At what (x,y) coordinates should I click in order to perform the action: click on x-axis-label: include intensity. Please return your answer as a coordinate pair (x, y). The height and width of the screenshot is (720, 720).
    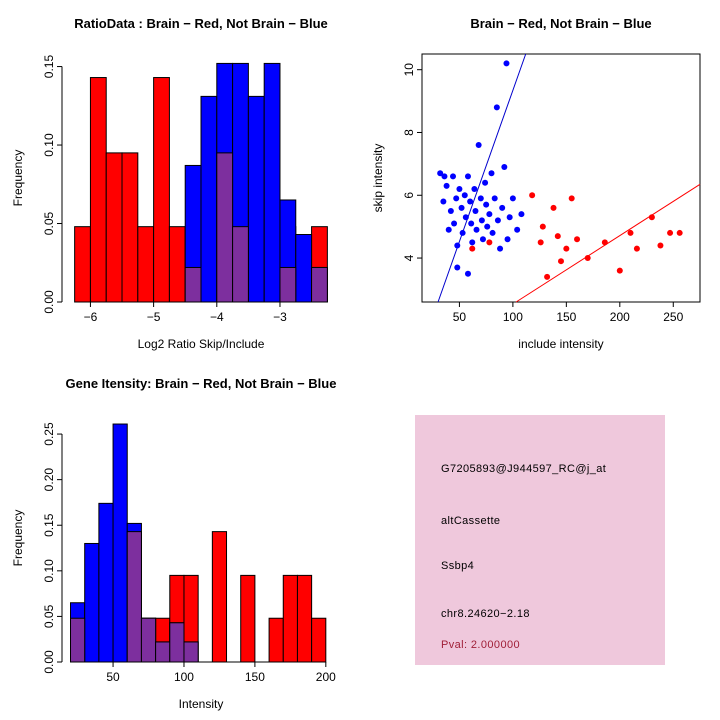
    Looking at the image, I should click on (560, 344).